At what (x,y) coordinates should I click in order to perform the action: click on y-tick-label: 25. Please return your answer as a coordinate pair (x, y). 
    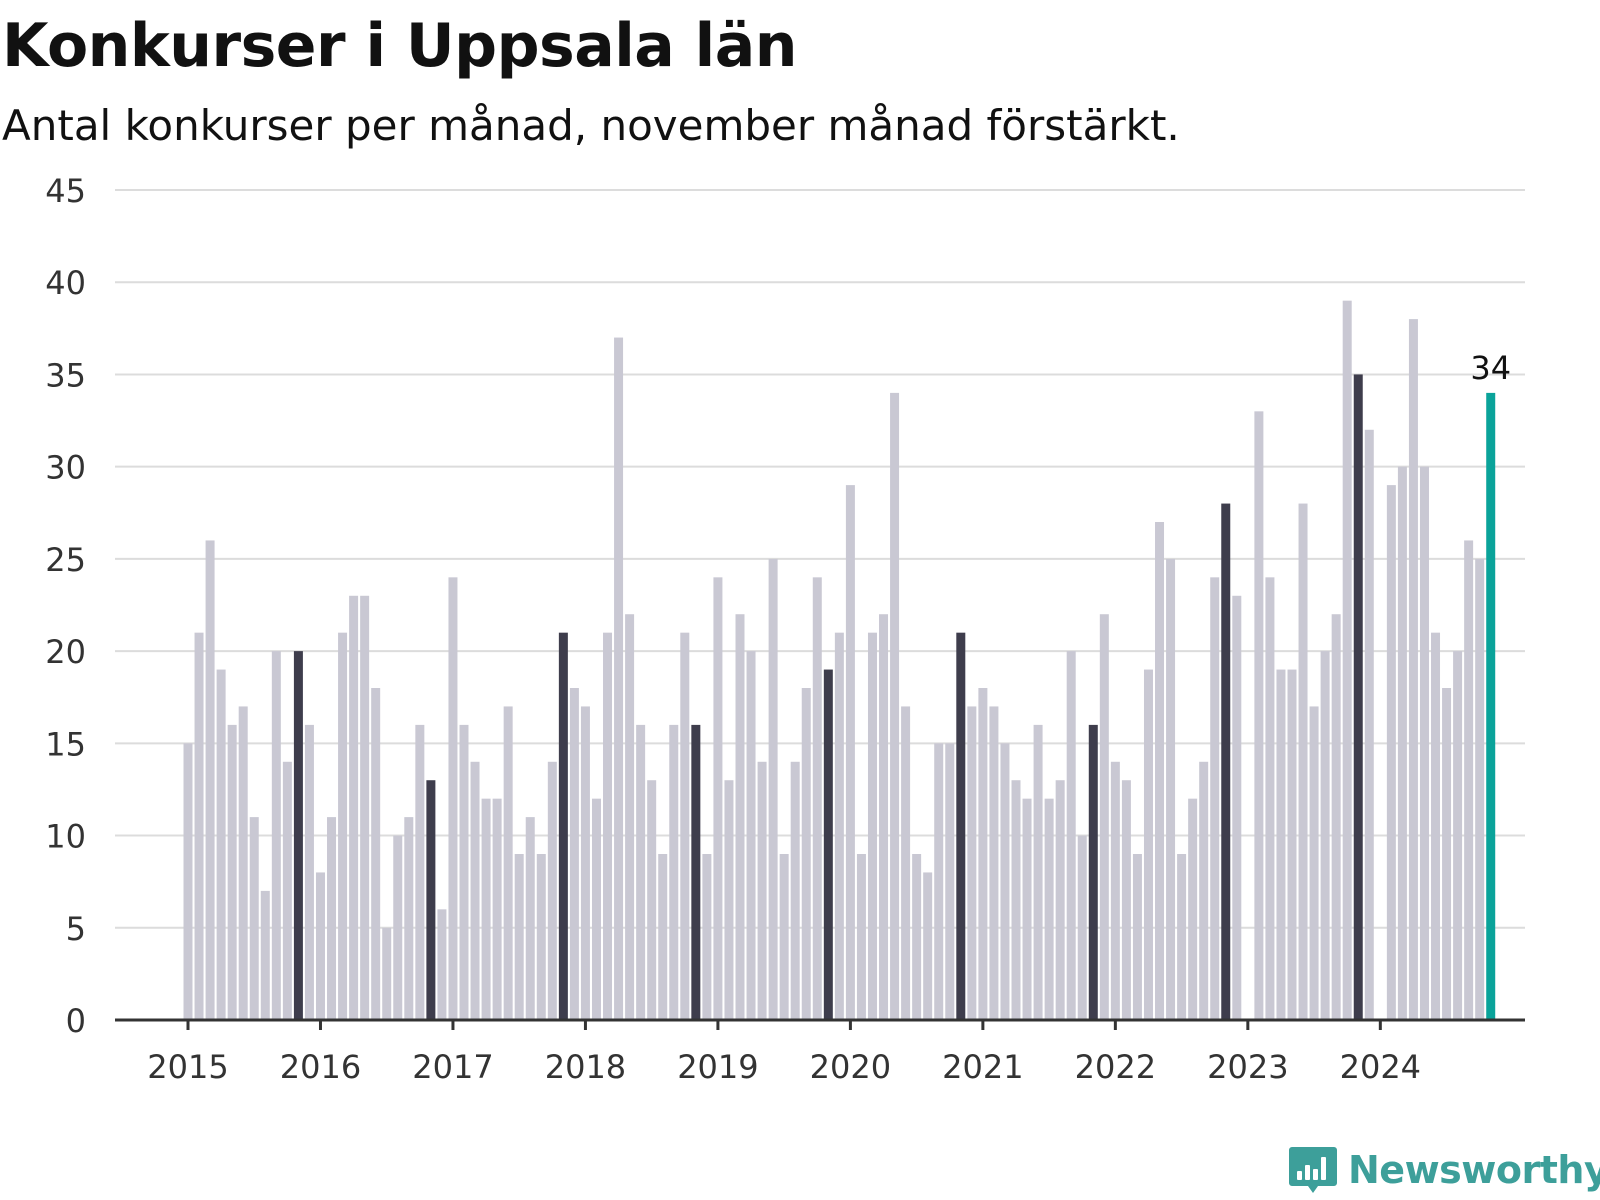
    Looking at the image, I should click on (65, 560).